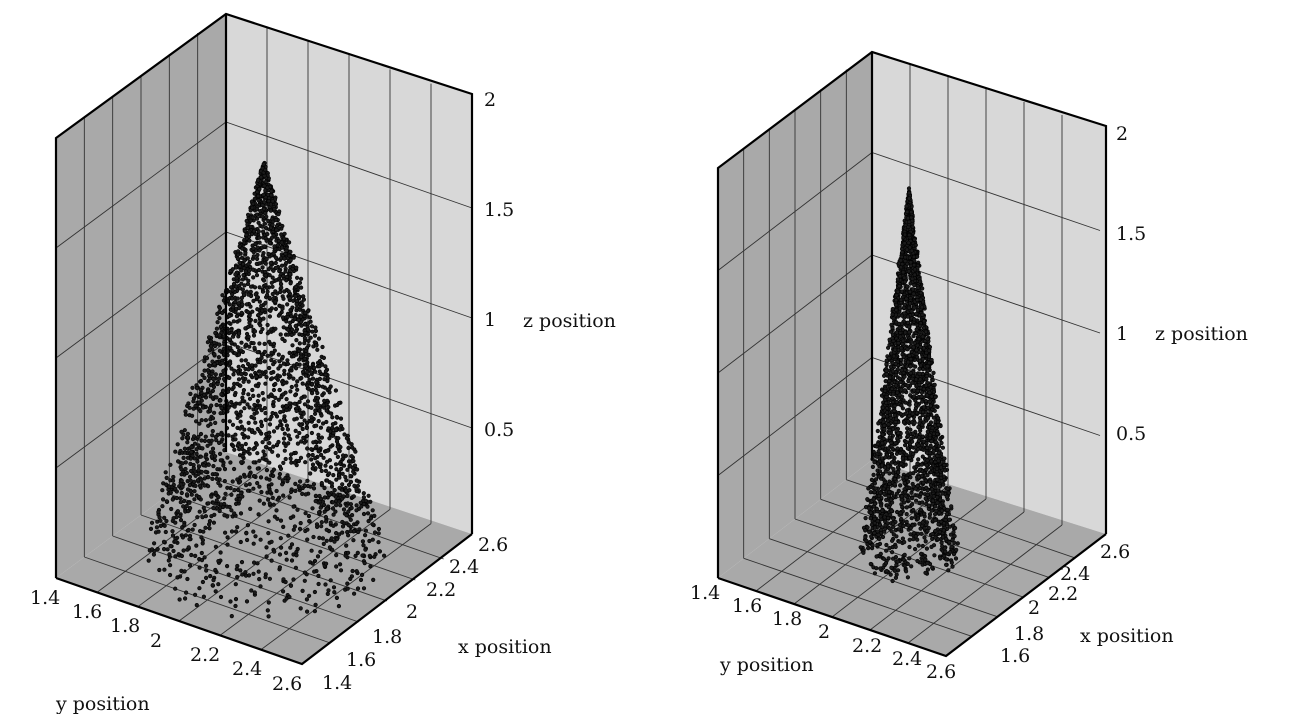  Describe the element at coordinates (141, 405) in the screenshot. I see `wall-grid-line` at that location.